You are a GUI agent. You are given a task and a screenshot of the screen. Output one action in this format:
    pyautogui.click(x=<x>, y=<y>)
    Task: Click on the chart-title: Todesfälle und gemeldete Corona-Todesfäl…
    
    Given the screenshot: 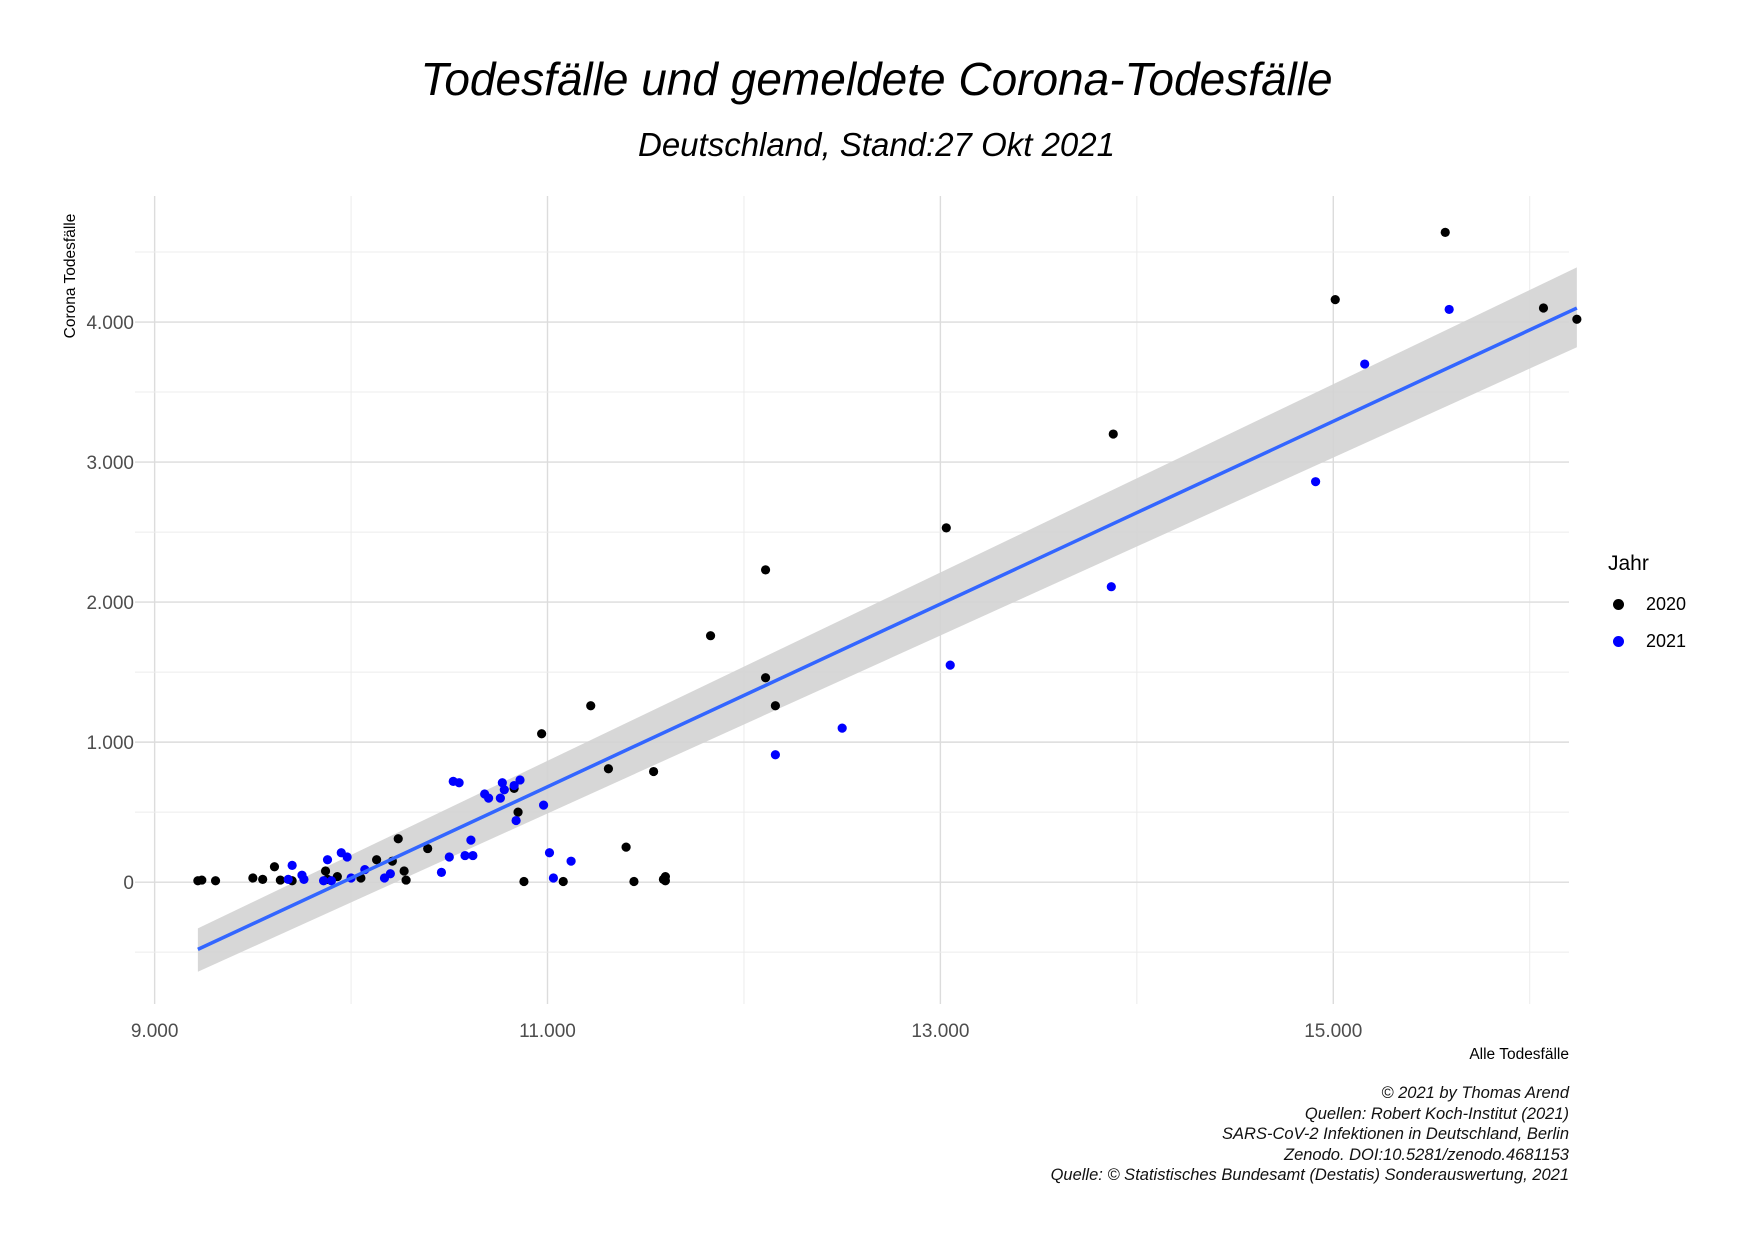 What is the action you would take?
    pyautogui.click(x=876, y=79)
    